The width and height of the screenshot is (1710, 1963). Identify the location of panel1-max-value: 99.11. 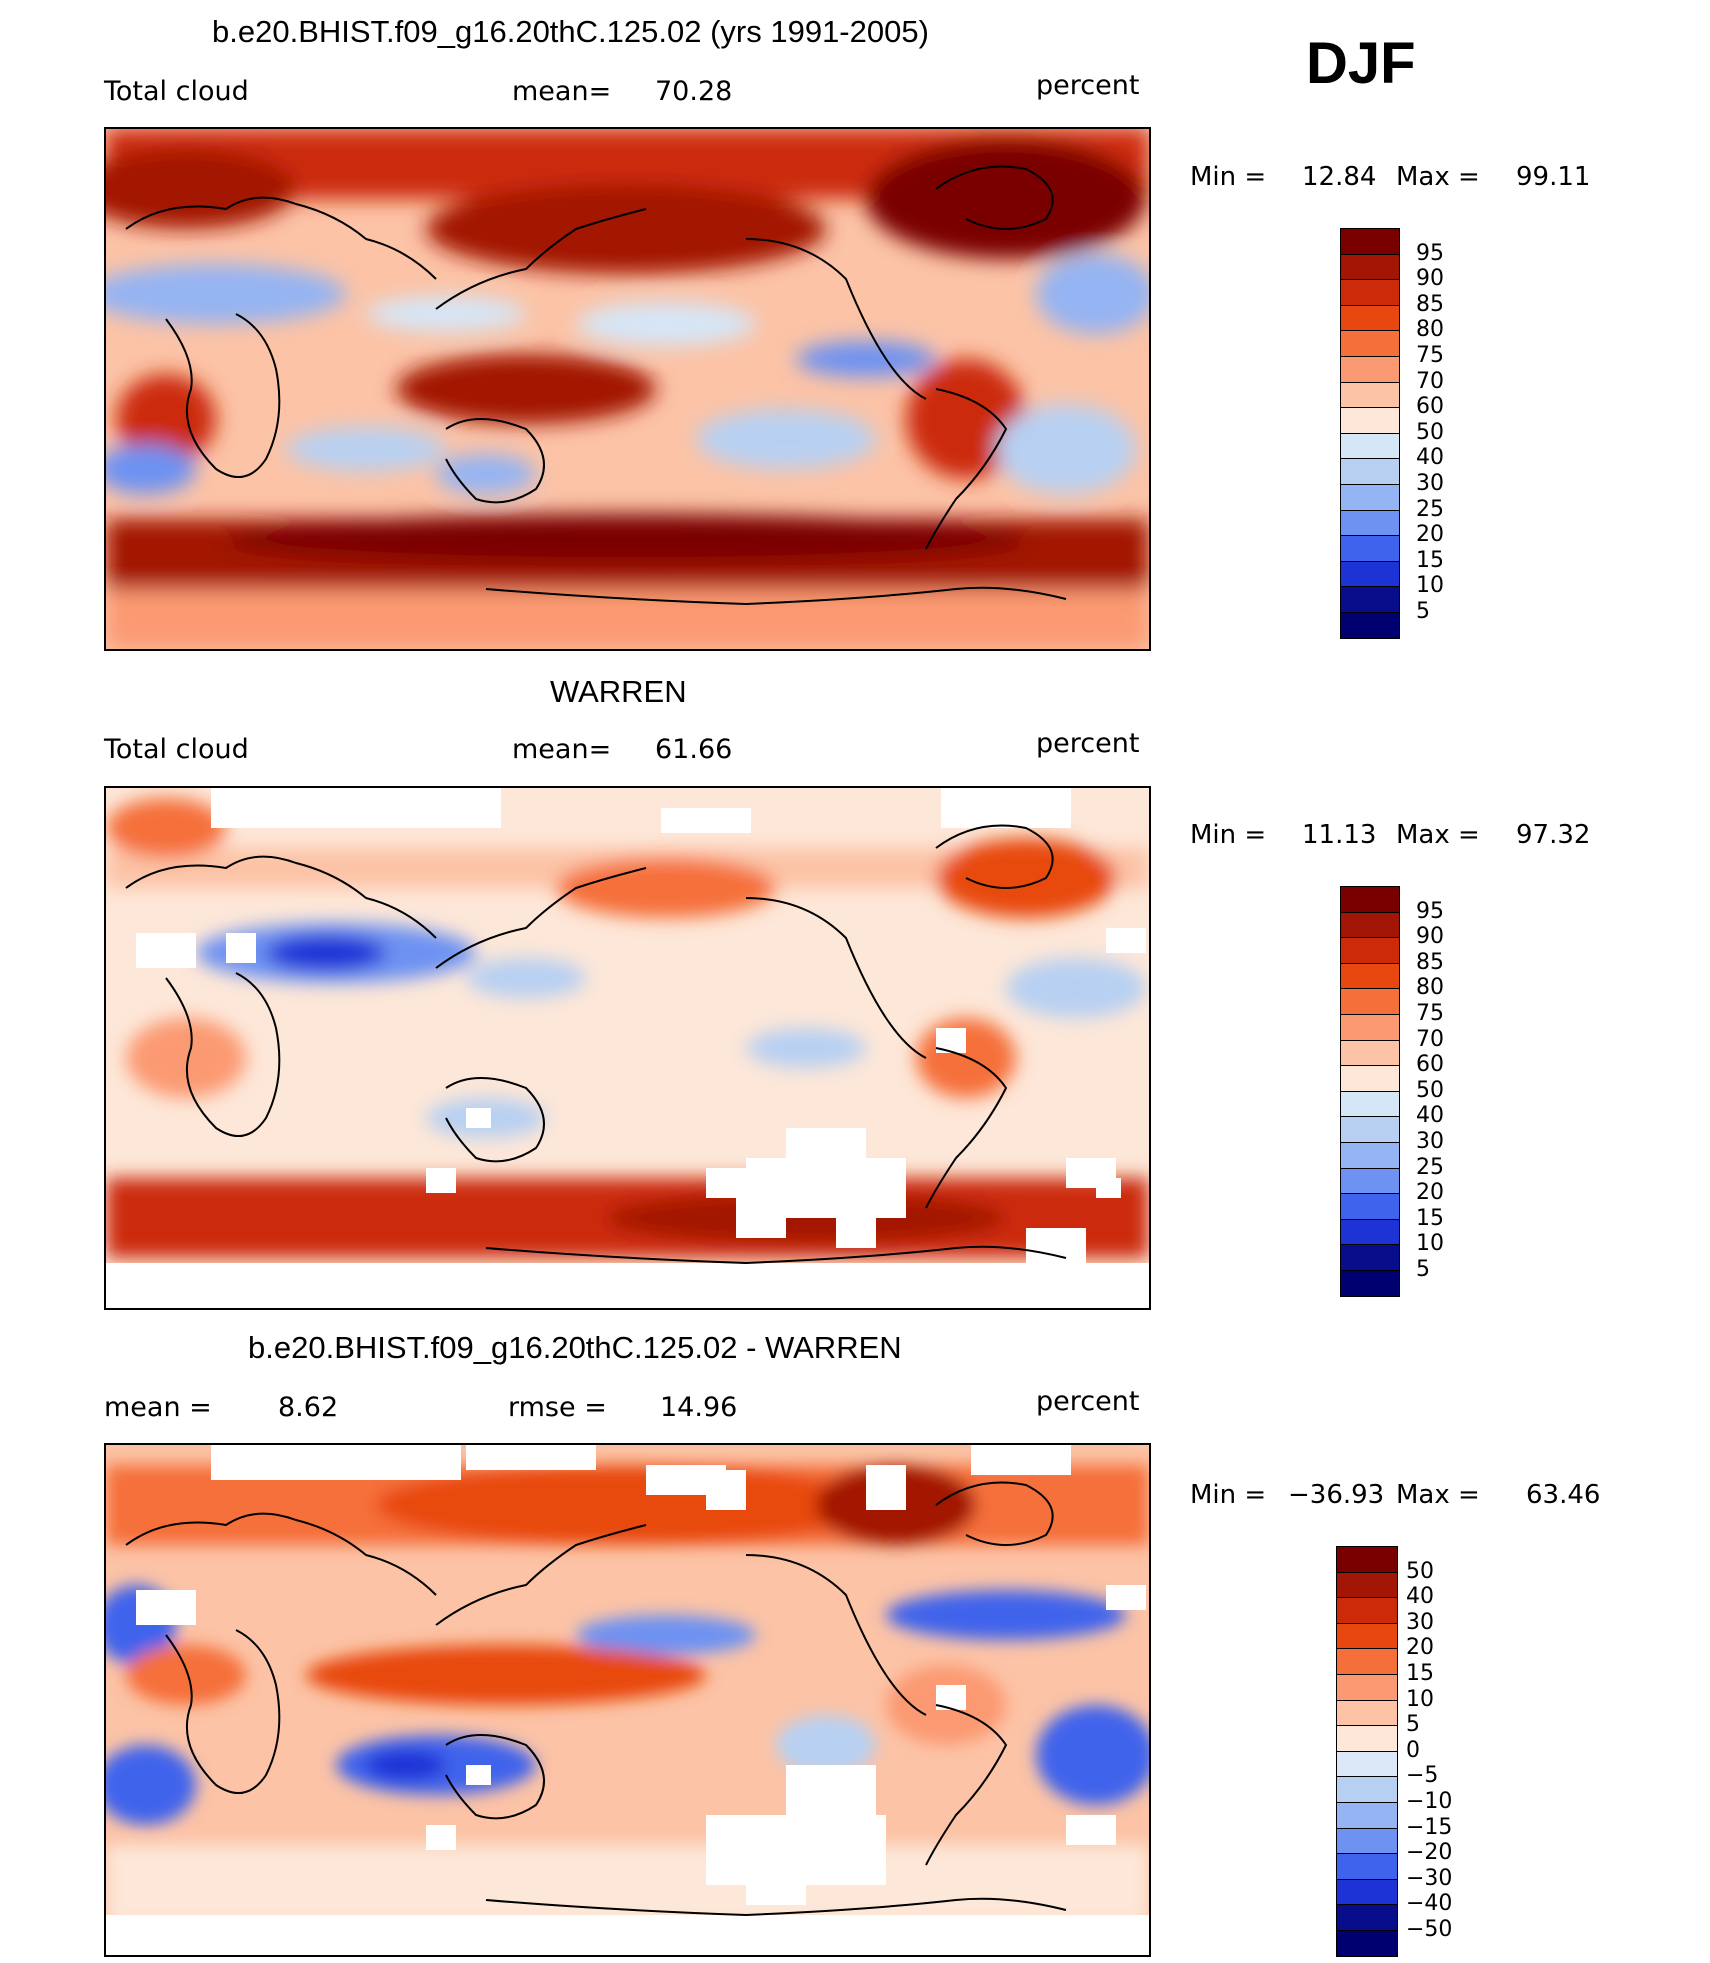
(1553, 177).